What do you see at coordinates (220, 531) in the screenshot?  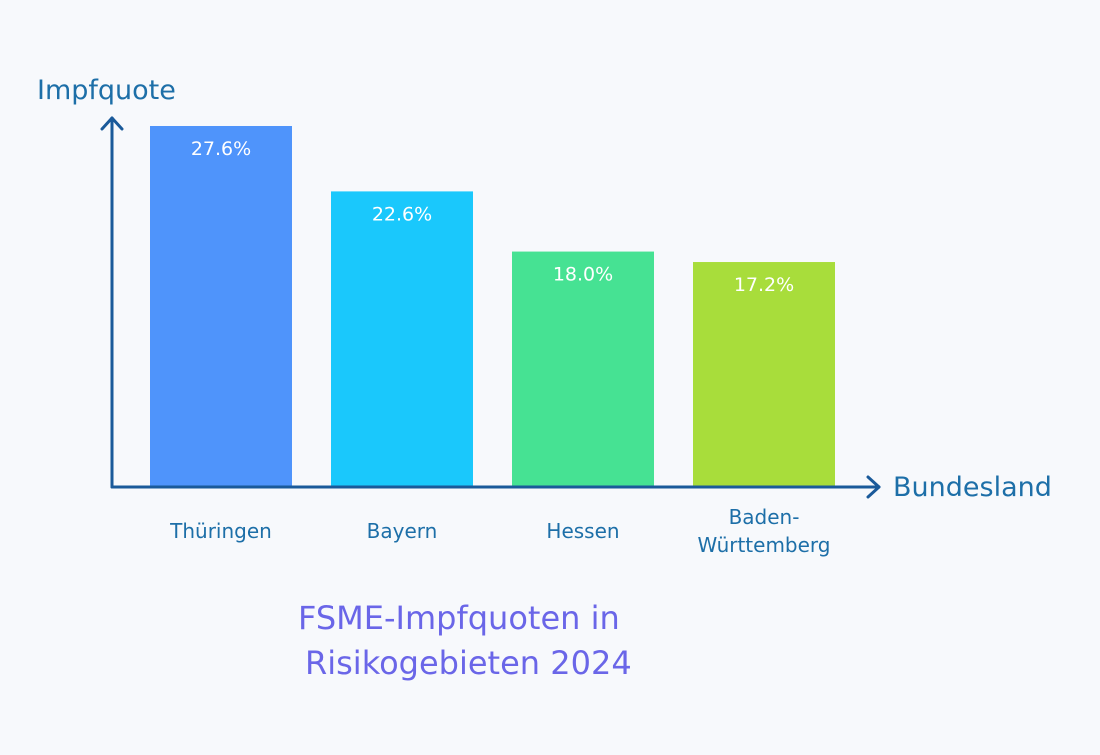 I see `category-label: Thüringen` at bounding box center [220, 531].